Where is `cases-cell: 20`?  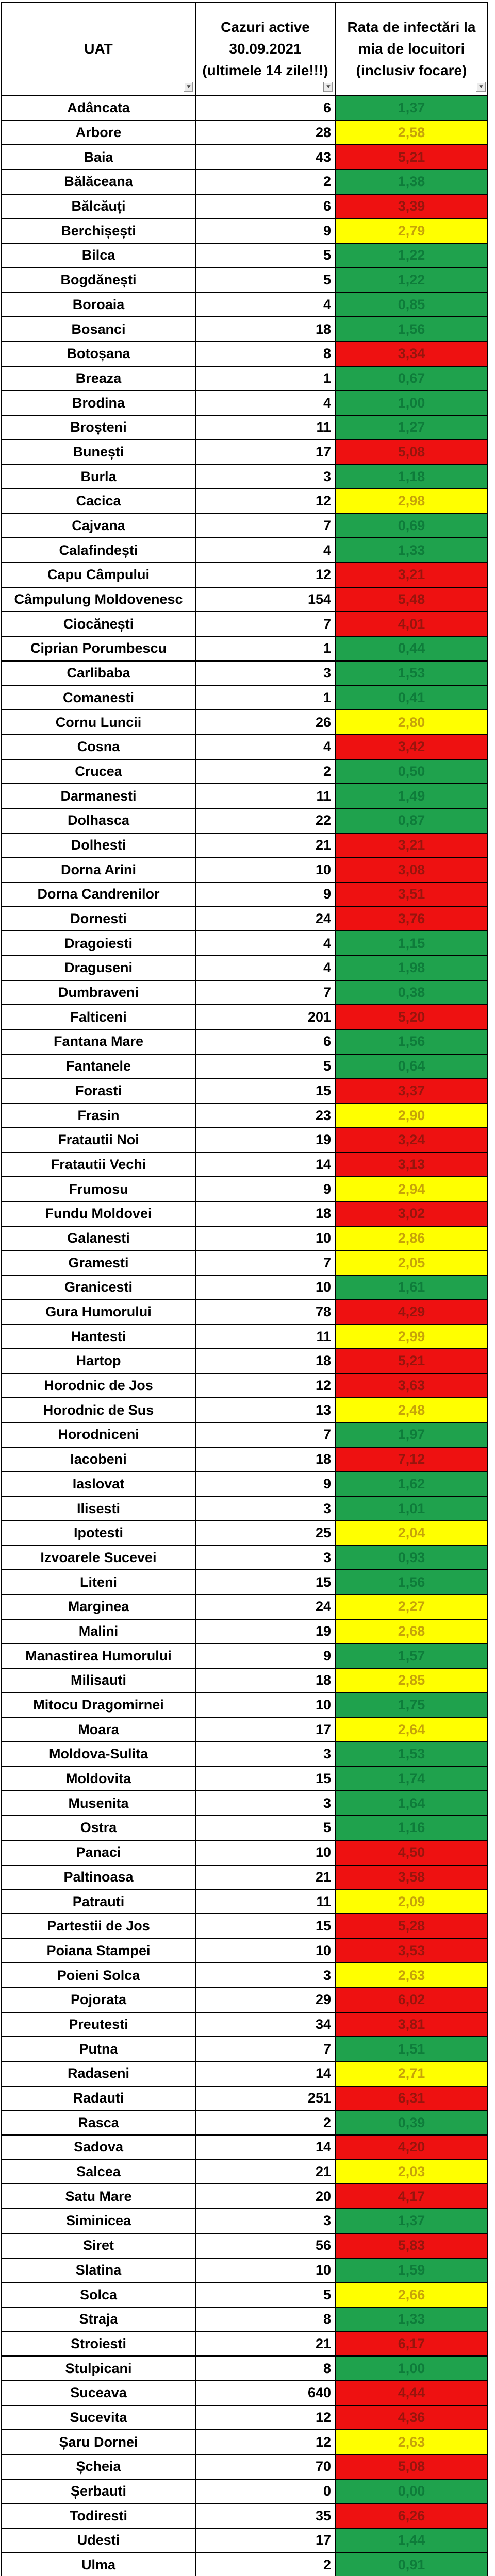 cases-cell: 20 is located at coordinates (266, 2197).